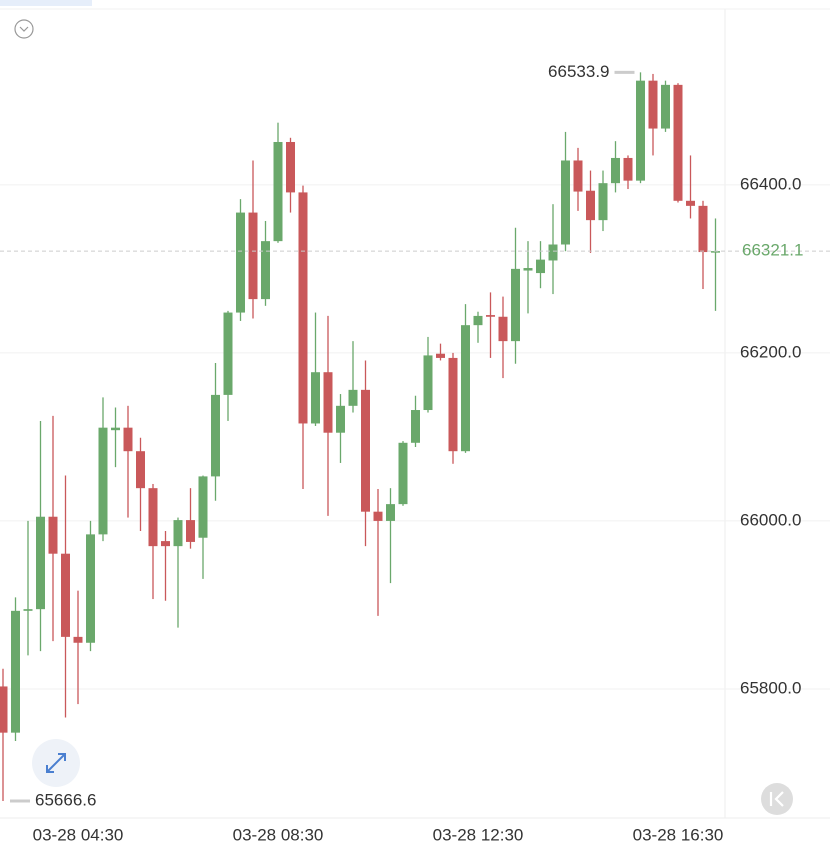 The height and width of the screenshot is (852, 830). What do you see at coordinates (770, 351) in the screenshot?
I see `y-tick-label: 66200.0` at bounding box center [770, 351].